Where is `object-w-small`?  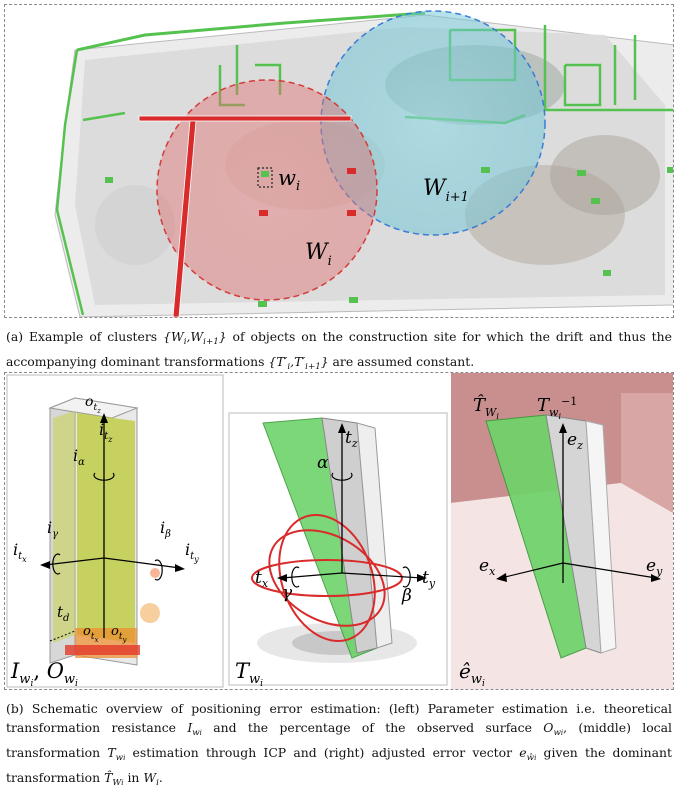
object-w-small is located at coordinates (265, 177).